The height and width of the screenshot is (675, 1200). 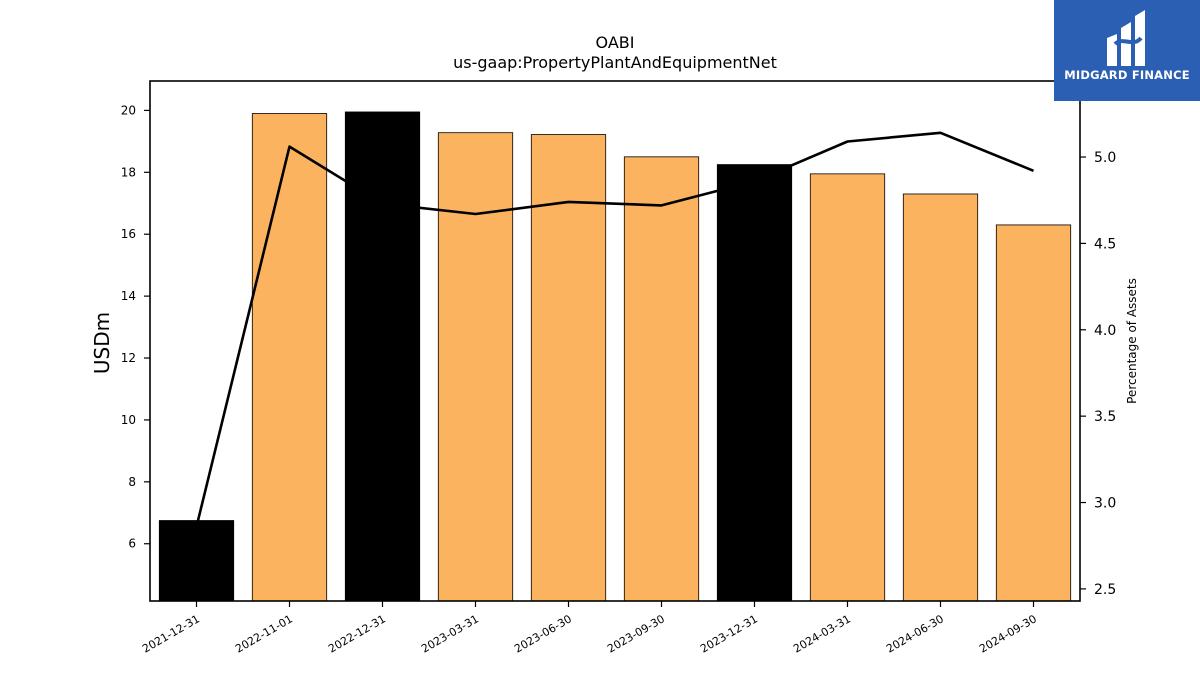 I want to click on x-tick-label: 2021-12-31, so click(x=171, y=633).